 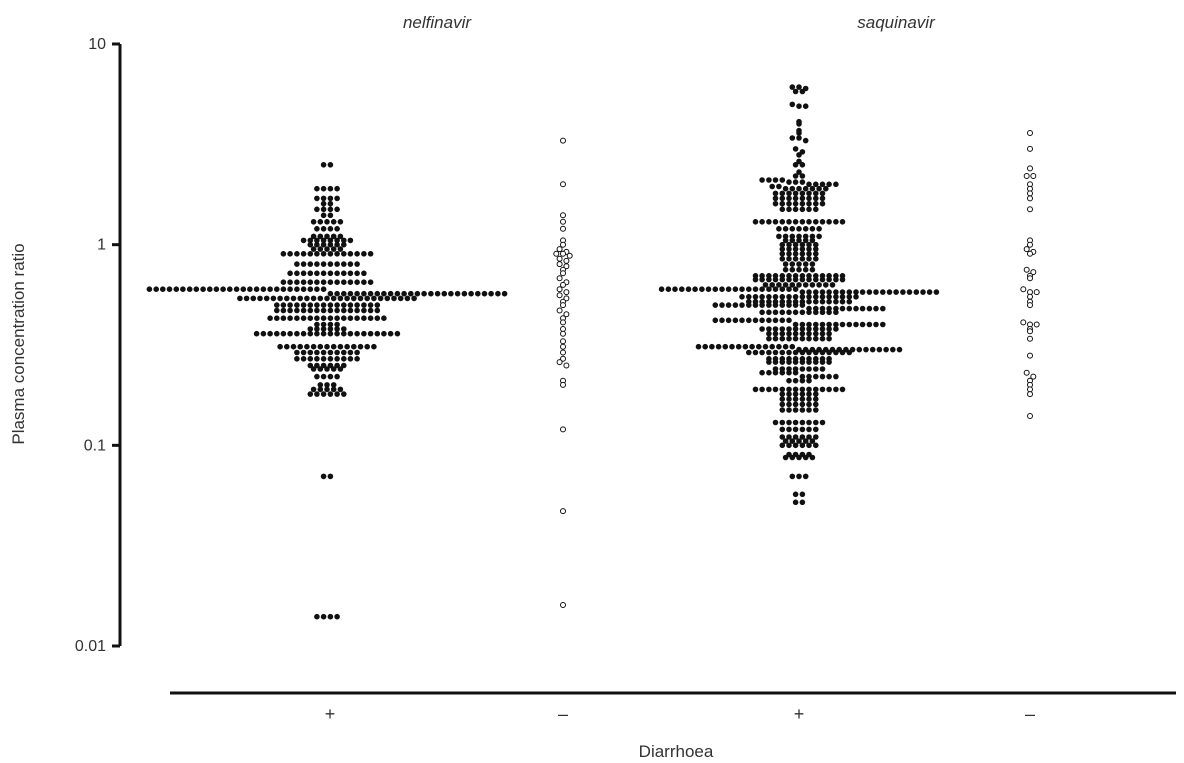 What do you see at coordinates (97, 345) in the screenshot?
I see `y-ticks: 10 1 0.1 0.01` at bounding box center [97, 345].